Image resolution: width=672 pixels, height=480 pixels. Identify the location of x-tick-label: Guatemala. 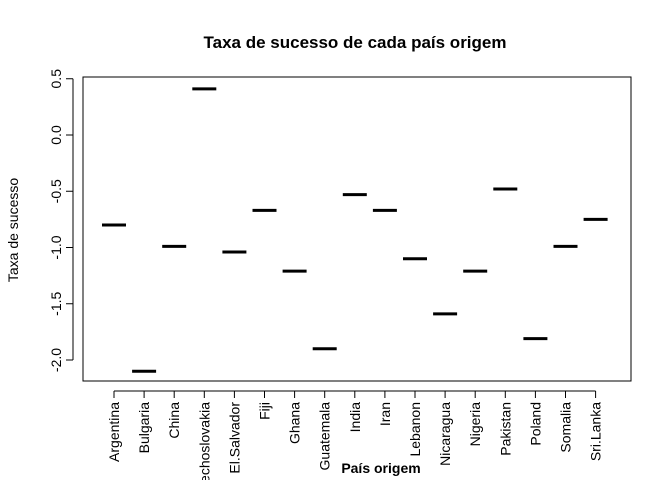
(325, 436).